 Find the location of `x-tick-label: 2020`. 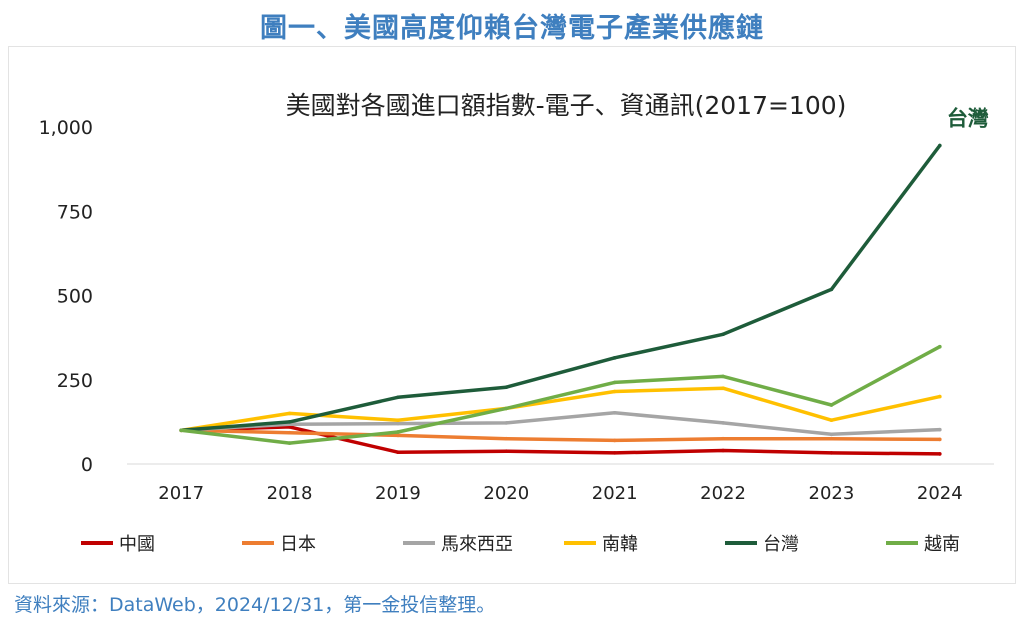

x-tick-label: 2020 is located at coordinates (506, 493).